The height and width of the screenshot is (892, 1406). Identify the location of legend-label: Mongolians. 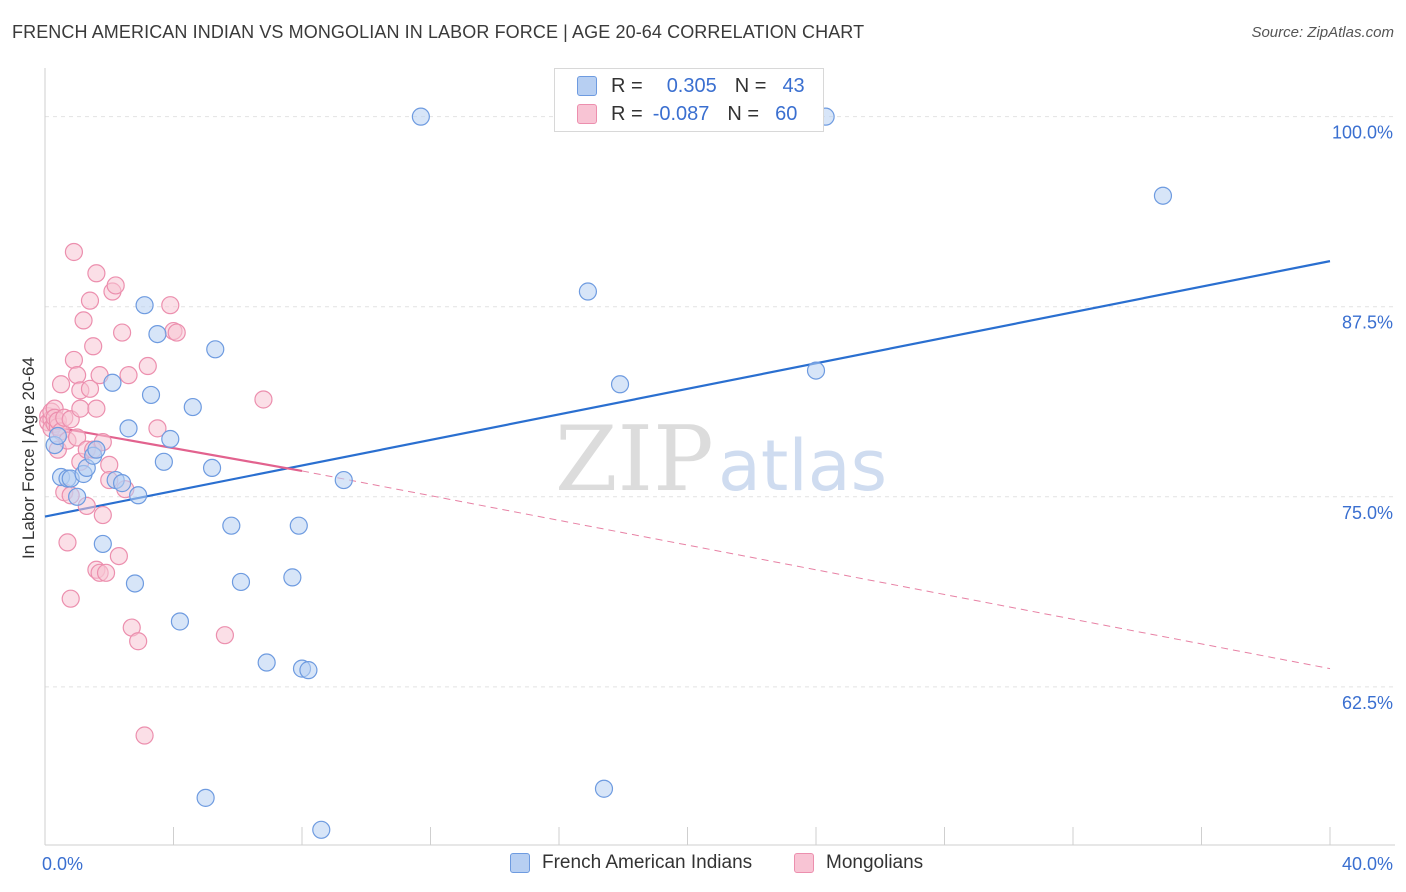
(875, 862).